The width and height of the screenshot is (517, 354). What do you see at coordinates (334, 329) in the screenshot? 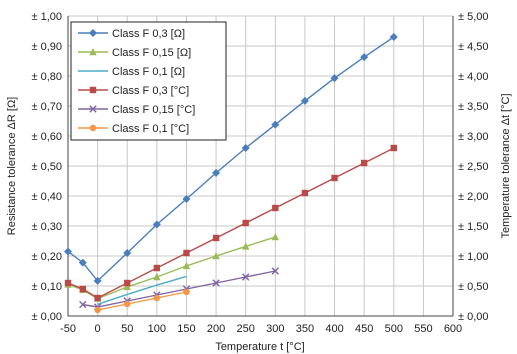
I see `x-tick-label: 400` at bounding box center [334, 329].